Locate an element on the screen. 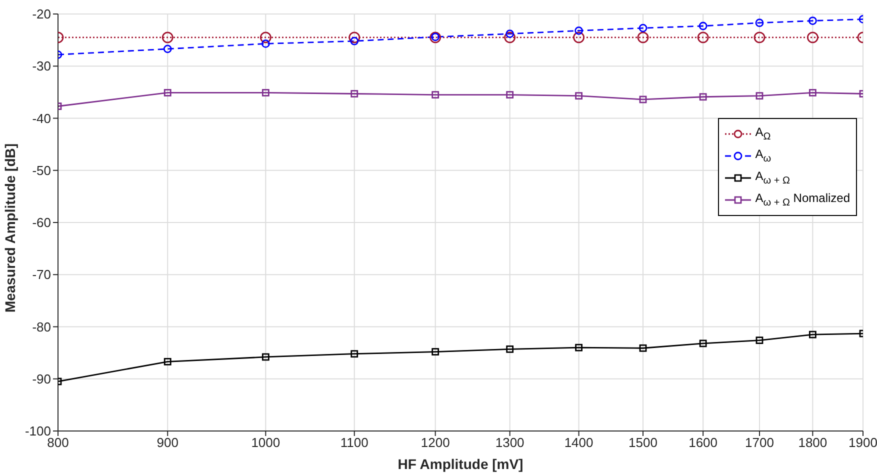  x-tick-label: 1700 is located at coordinates (759, 442).